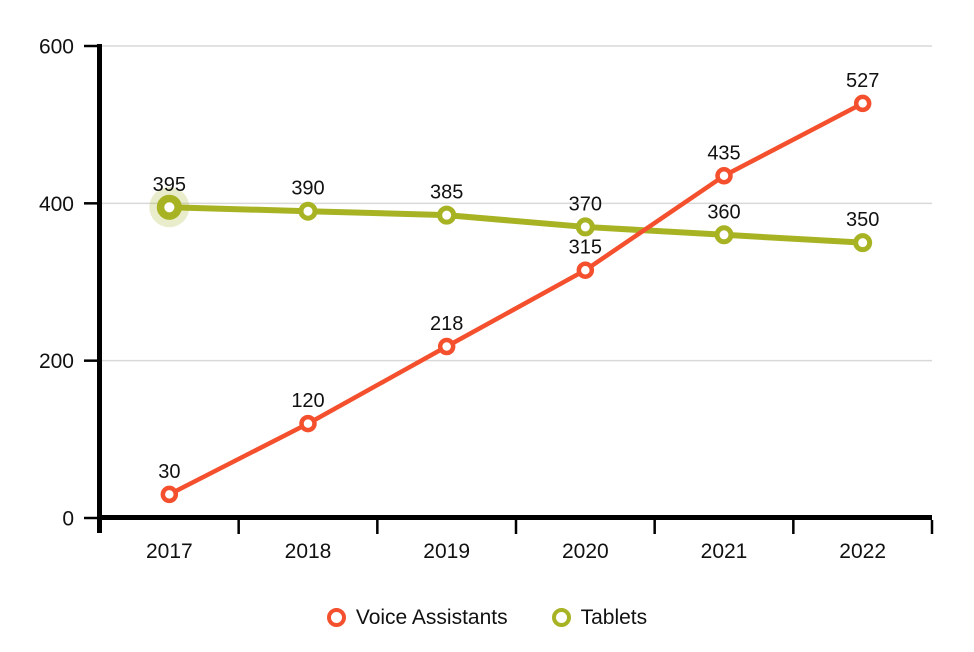 The height and width of the screenshot is (652, 974). Describe the element at coordinates (169, 472) in the screenshot. I see `data-label-voice-assistants-2017: 30` at that location.